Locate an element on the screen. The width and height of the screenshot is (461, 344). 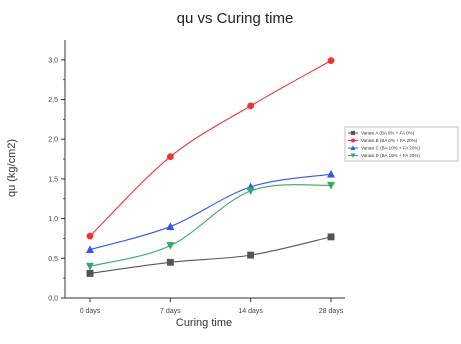
chart-title: qu vs Curing time is located at coordinates (235, 18).